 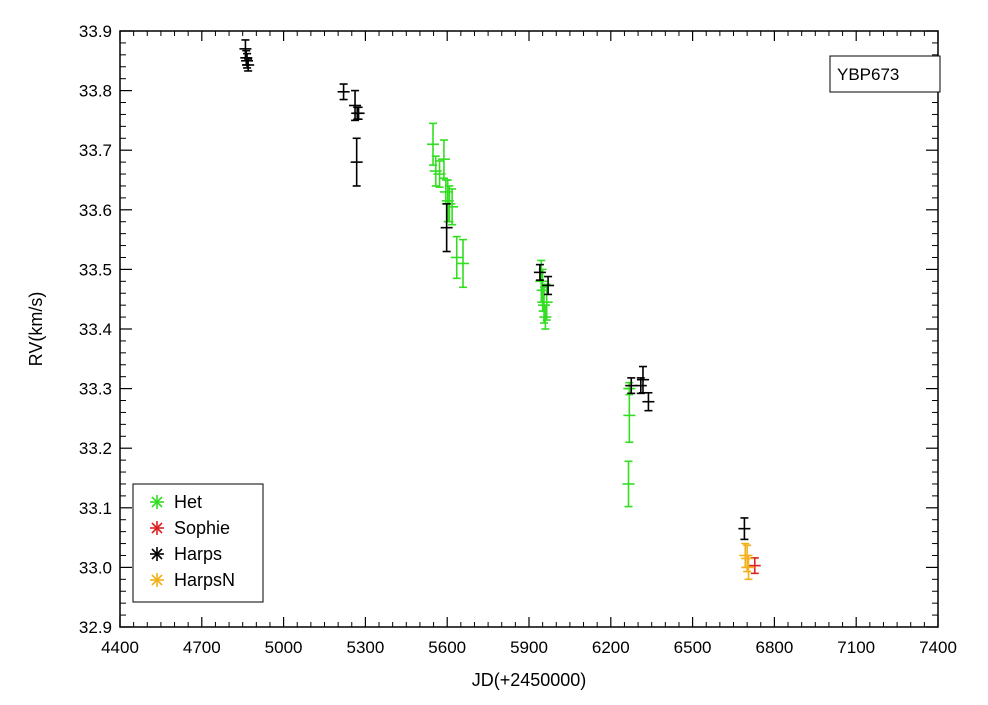 I want to click on legend-label: HarpsN, so click(x=204, y=580).